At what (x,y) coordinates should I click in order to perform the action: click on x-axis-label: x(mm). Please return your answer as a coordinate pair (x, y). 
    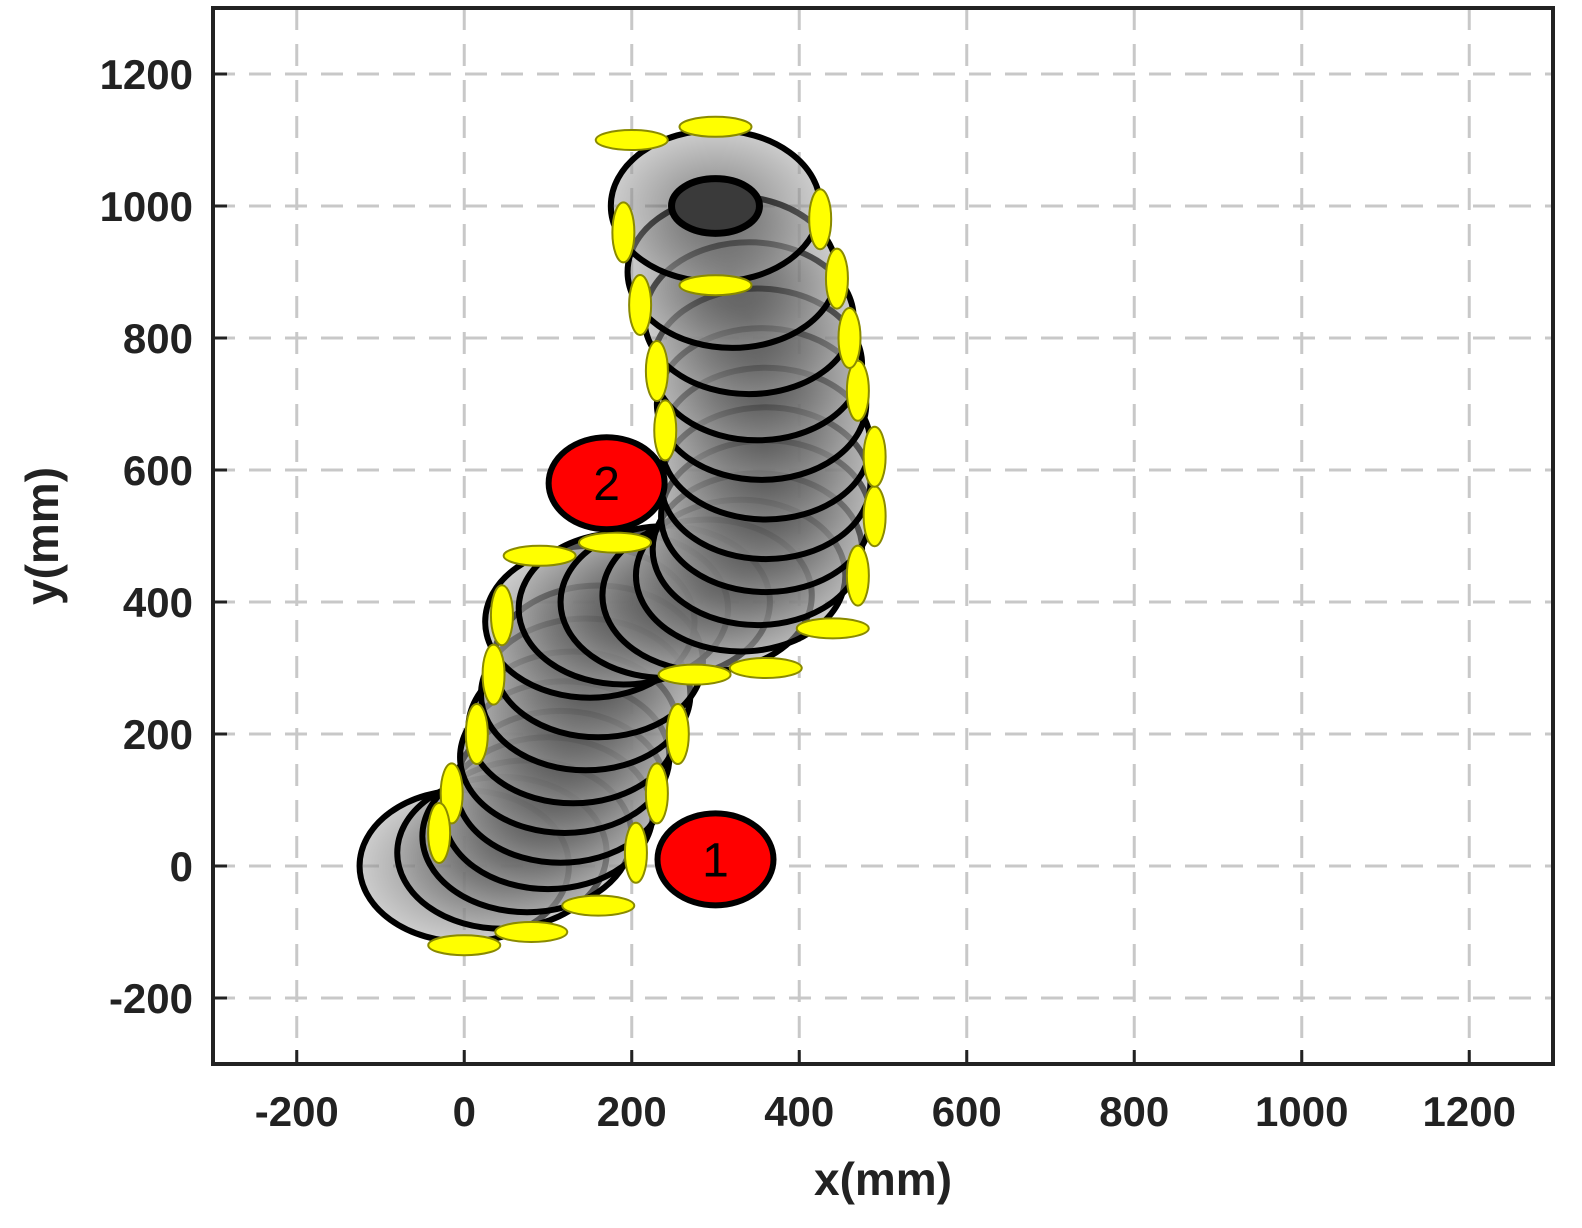
    Looking at the image, I should click on (883, 1179).